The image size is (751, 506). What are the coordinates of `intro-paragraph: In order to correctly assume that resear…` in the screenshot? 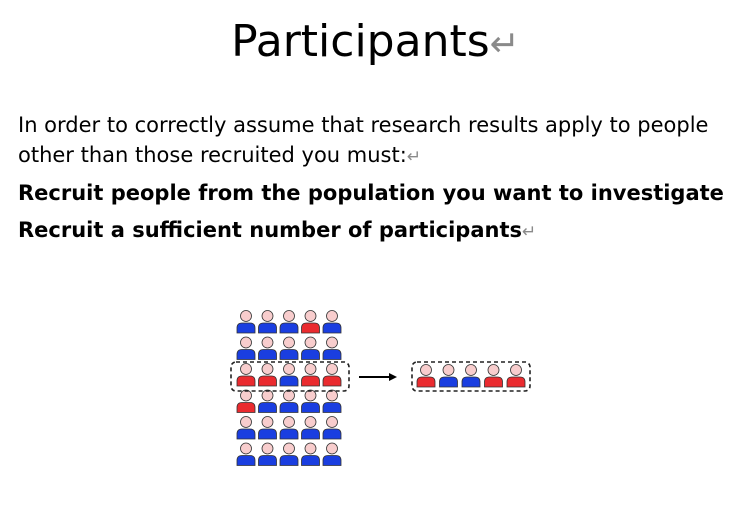 It's located at (378, 141).